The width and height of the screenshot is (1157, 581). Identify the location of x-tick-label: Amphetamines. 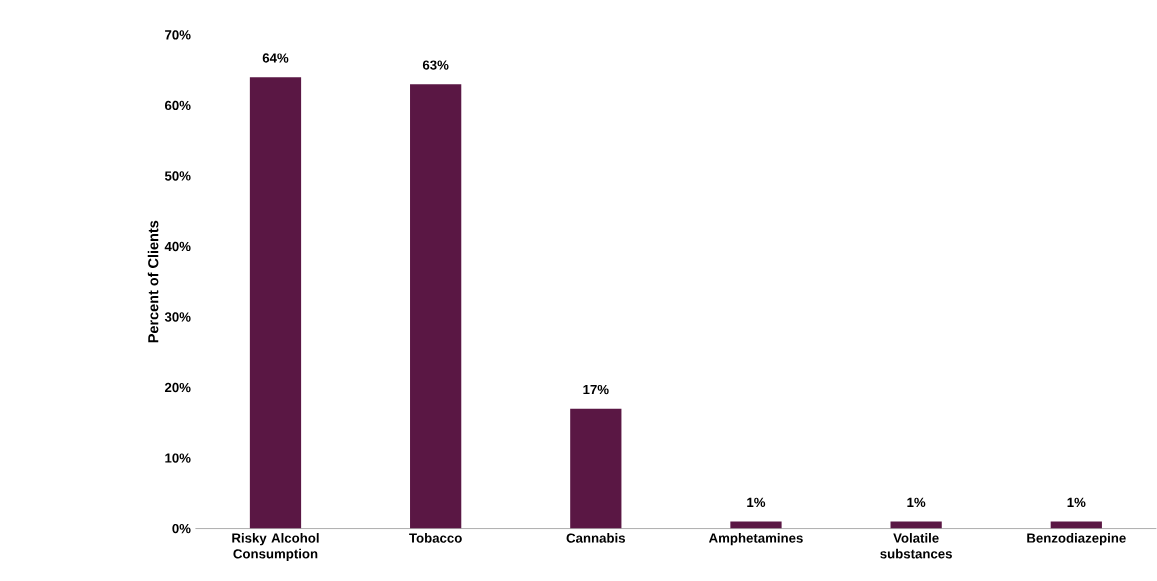
(755, 539).